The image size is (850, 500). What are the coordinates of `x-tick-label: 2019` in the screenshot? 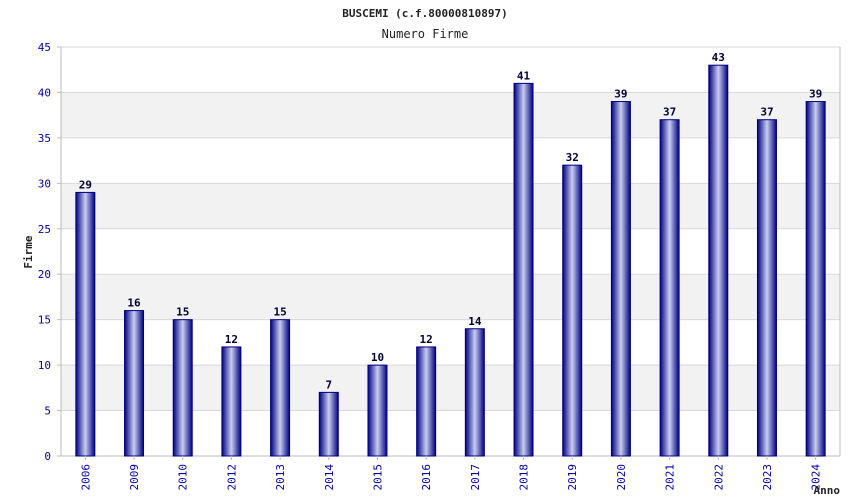 It's located at (572, 477).